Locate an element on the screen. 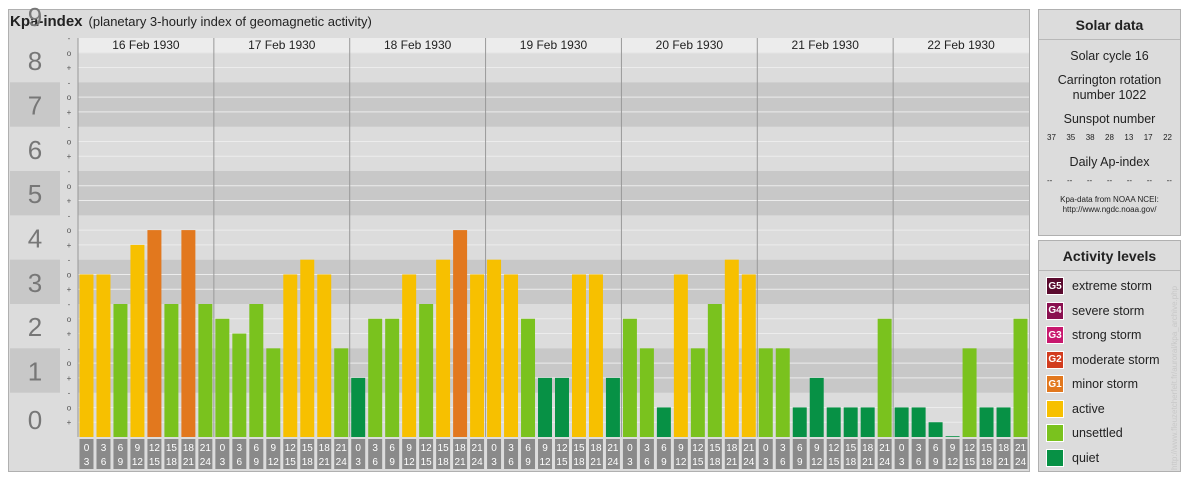 The width and height of the screenshot is (1184, 480). legend-item: G4 severe storm is located at coordinates (1109, 311).